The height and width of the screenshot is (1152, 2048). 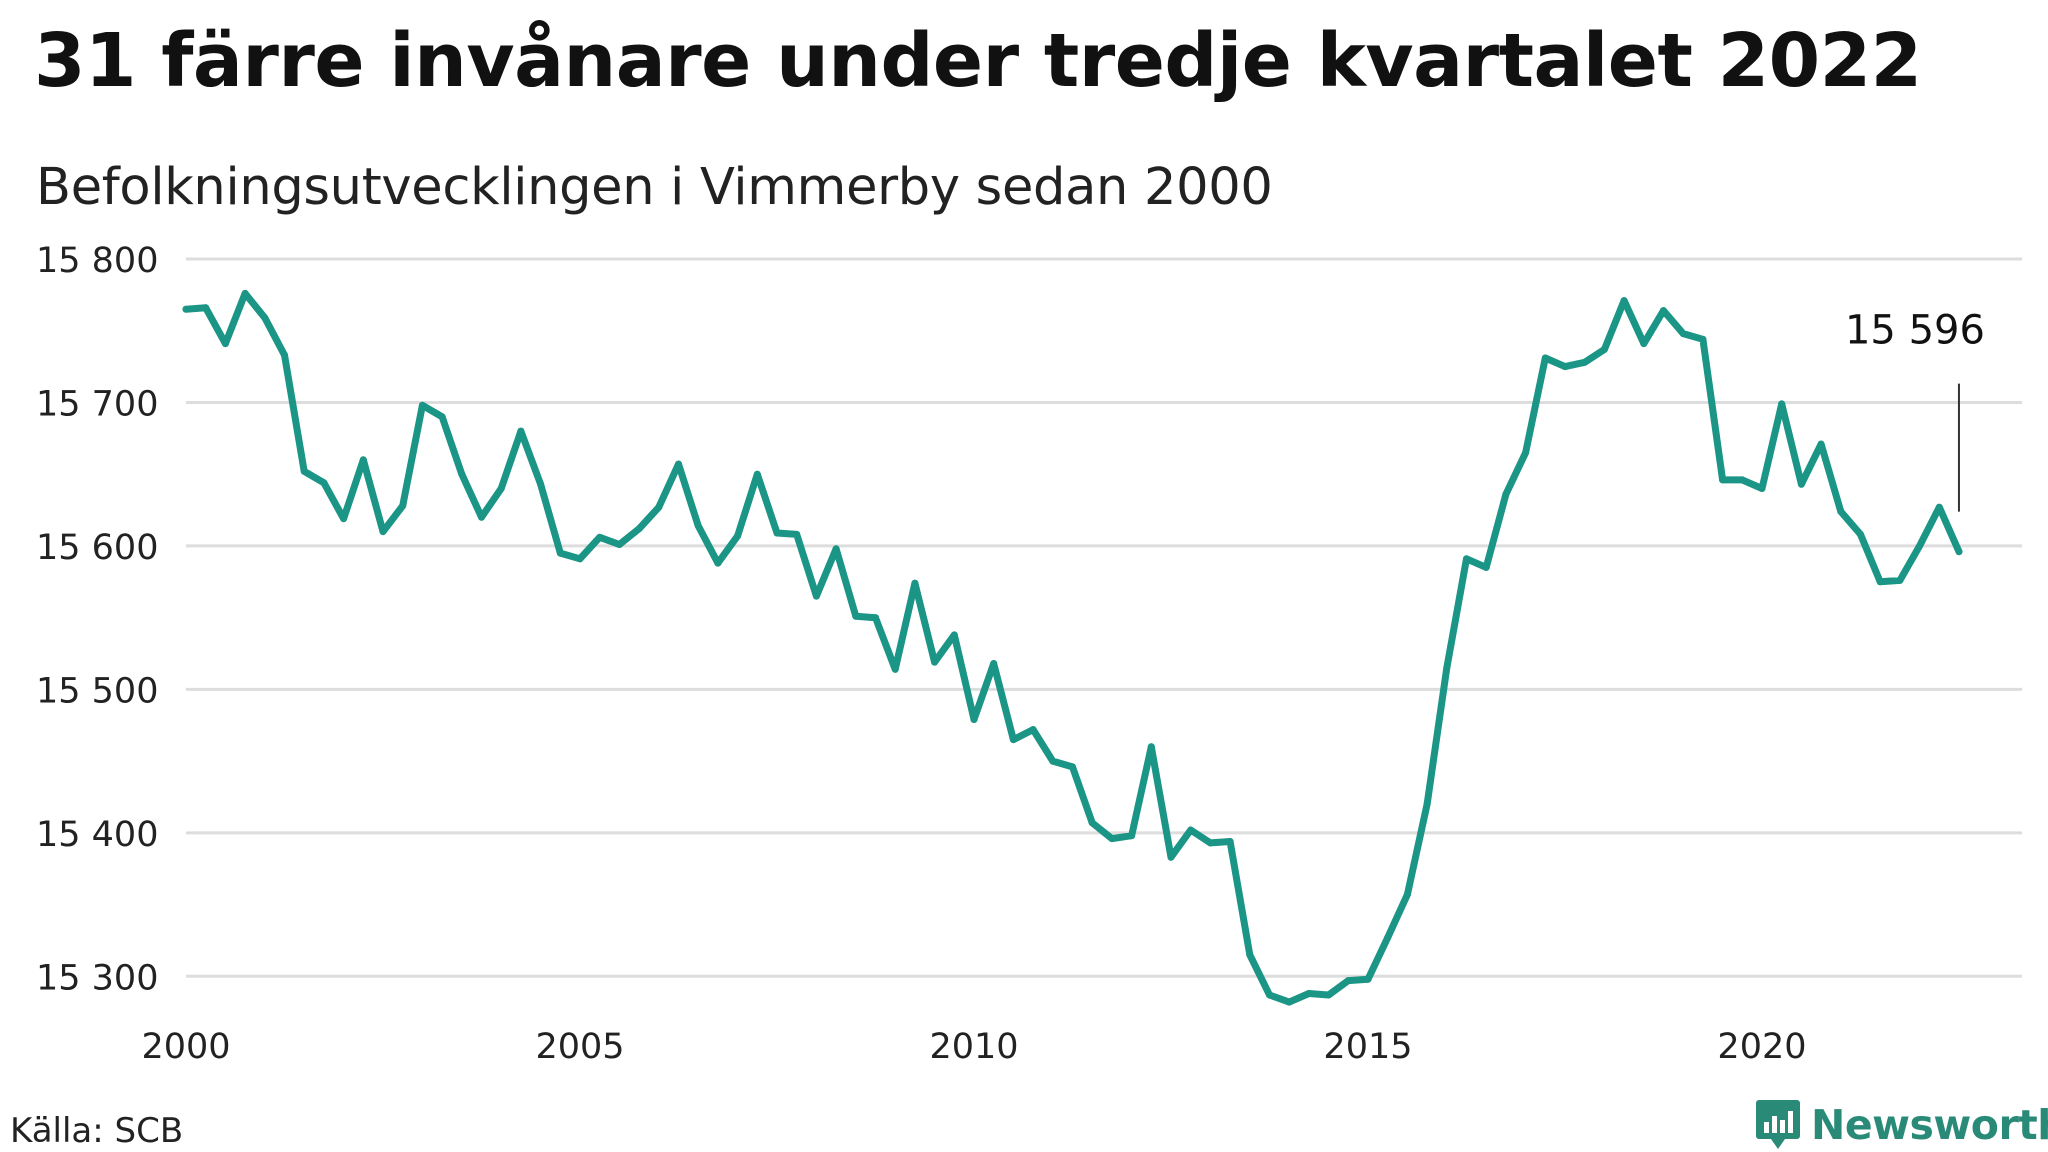 I want to click on x-axis-ticks: 2000 2005 2010 2015 2020, so click(x=973, y=1047).